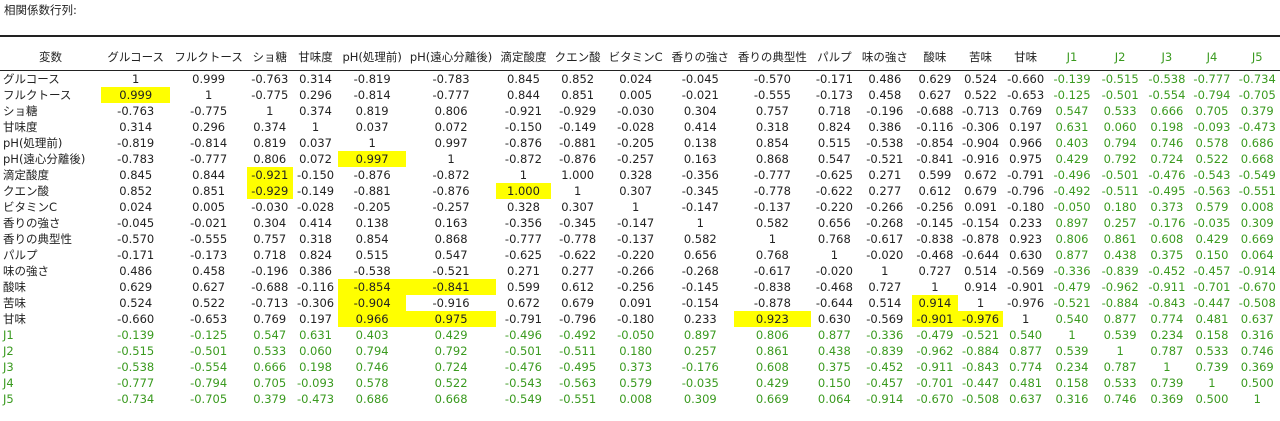 The width and height of the screenshot is (1280, 421). Describe the element at coordinates (315, 270) in the screenshot. I see `table-cell: 0.386` at that location.